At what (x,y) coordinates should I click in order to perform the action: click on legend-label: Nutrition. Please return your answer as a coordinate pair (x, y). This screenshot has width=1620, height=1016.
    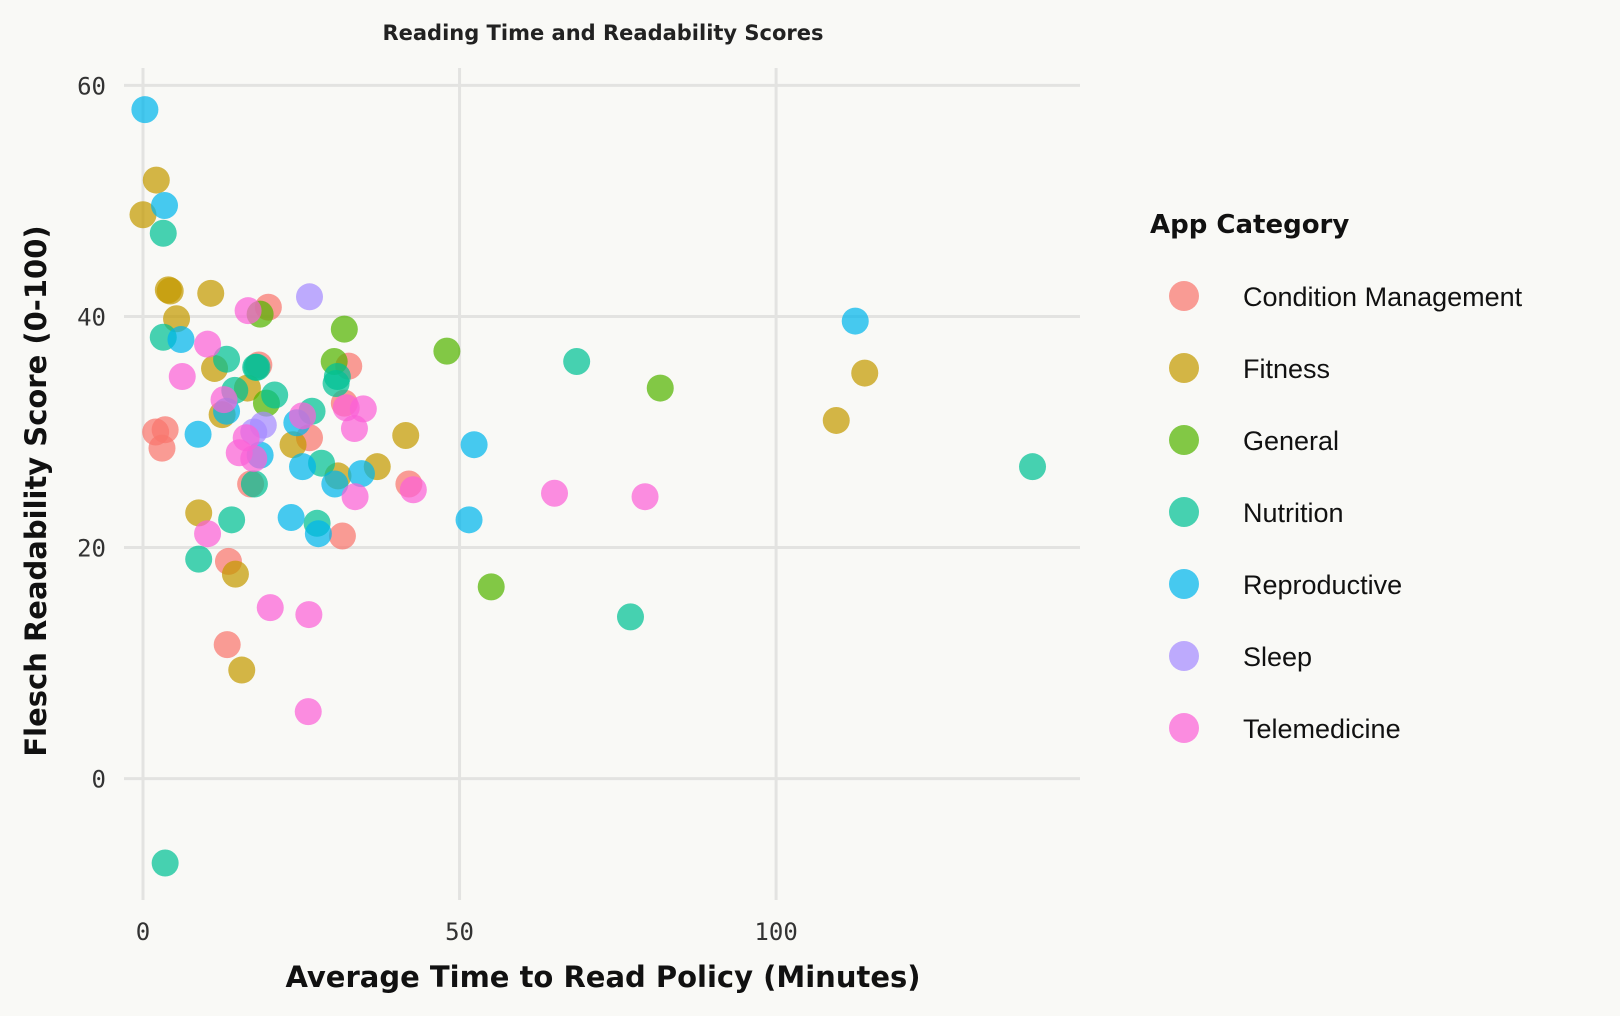
    Looking at the image, I should click on (1293, 513).